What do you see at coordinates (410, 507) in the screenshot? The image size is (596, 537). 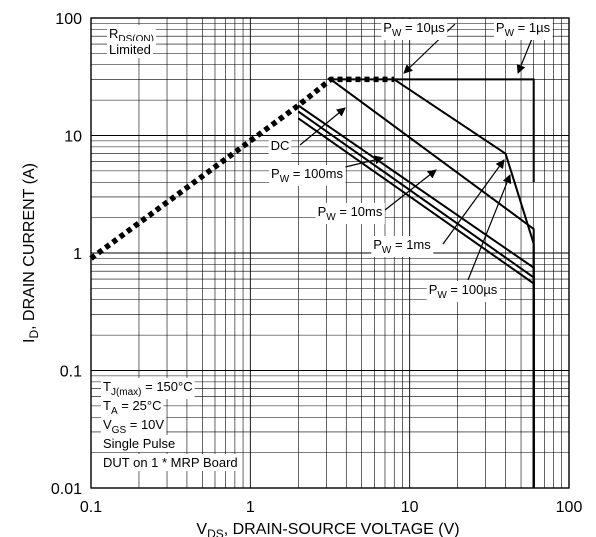 I see `x-tick-label: 10` at bounding box center [410, 507].